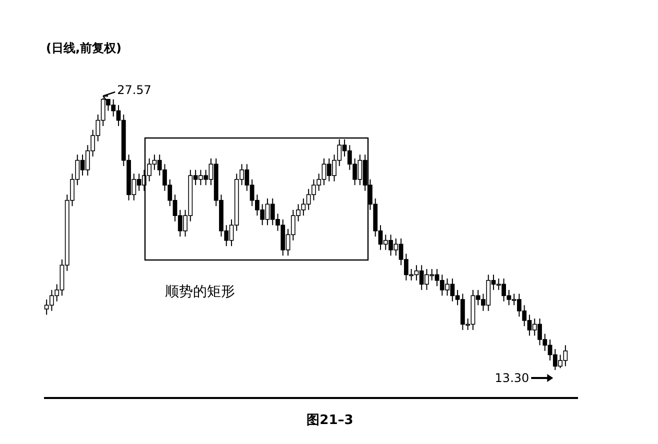  I want to click on text: 27.57, so click(134, 90).